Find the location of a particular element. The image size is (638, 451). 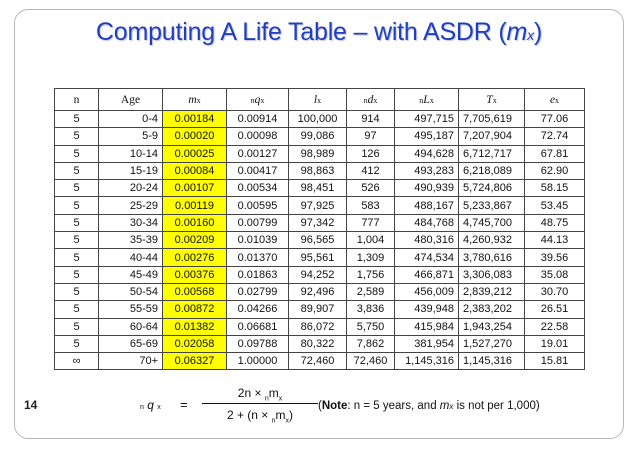

formula-lhs-sub: x is located at coordinates (159, 407).